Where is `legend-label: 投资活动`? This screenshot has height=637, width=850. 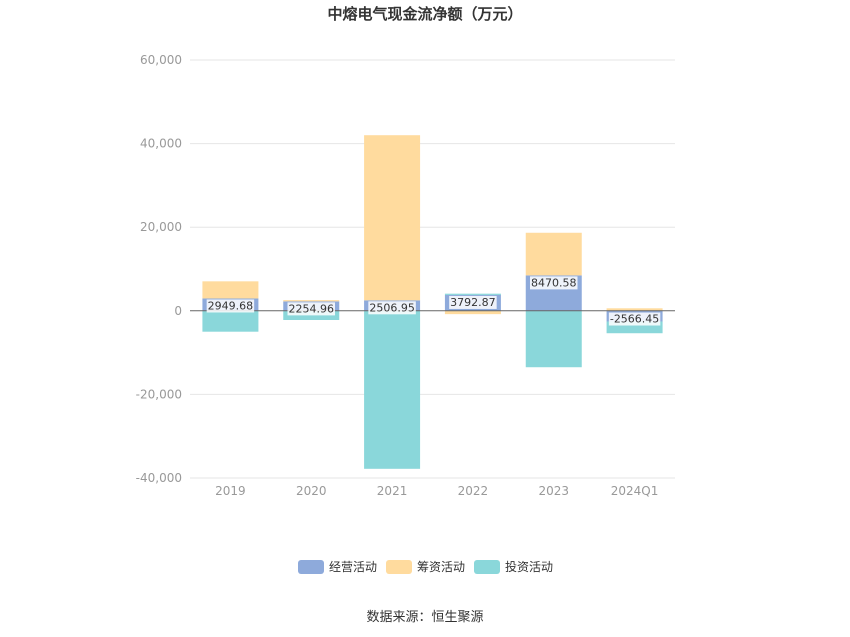 legend-label: 投资活动 is located at coordinates (529, 566).